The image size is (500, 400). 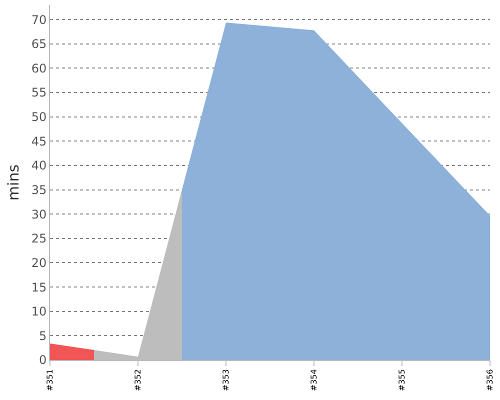 What do you see at coordinates (39, 287) in the screenshot?
I see `y-tick-label: 15` at bounding box center [39, 287].